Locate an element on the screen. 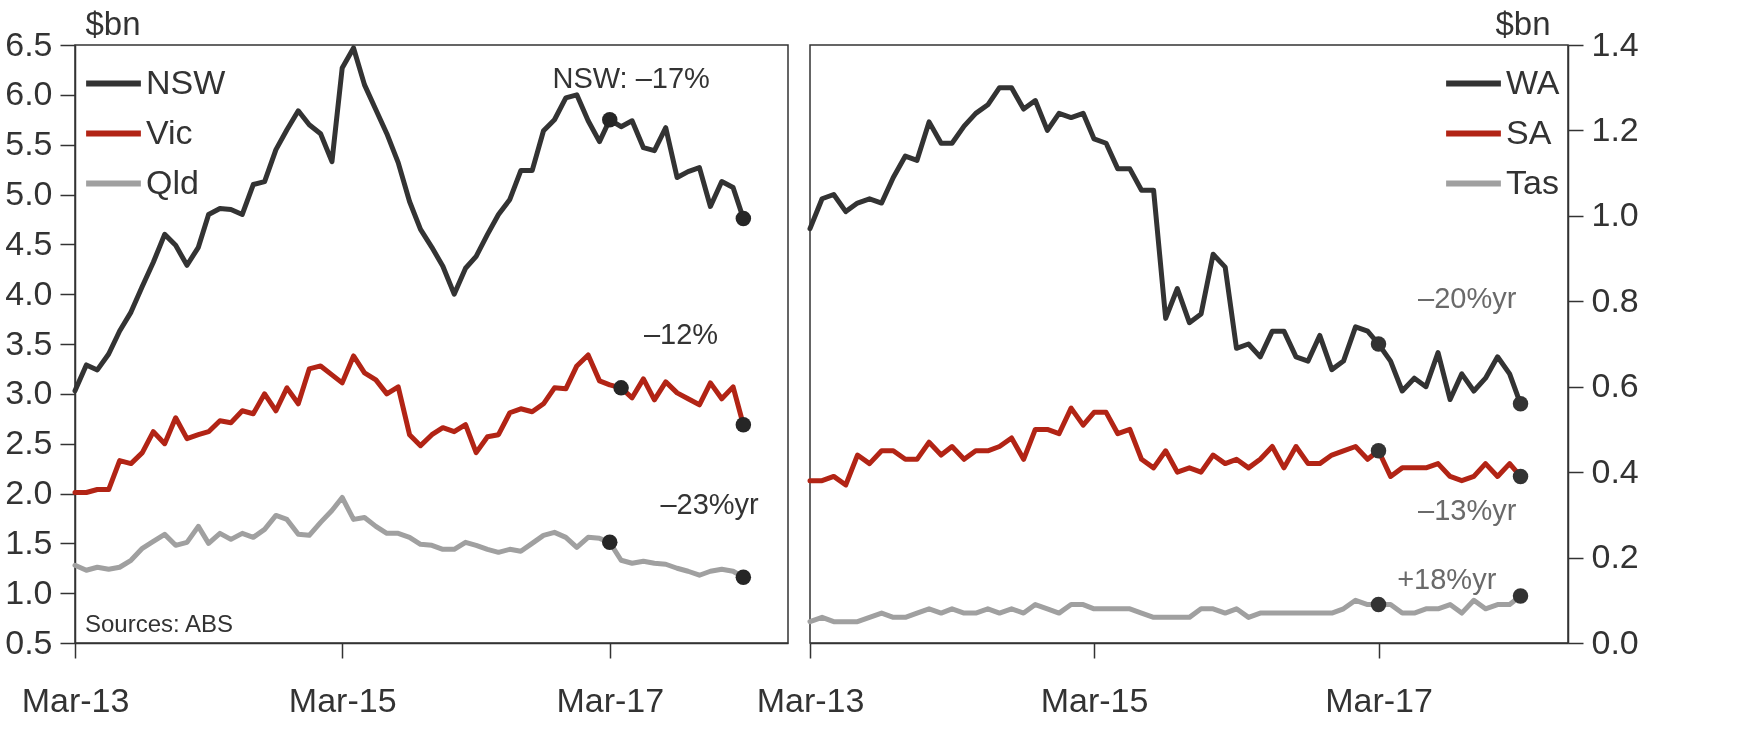 The width and height of the screenshot is (1749, 745). y-tick-label: 6.0 is located at coordinates (29, 93).